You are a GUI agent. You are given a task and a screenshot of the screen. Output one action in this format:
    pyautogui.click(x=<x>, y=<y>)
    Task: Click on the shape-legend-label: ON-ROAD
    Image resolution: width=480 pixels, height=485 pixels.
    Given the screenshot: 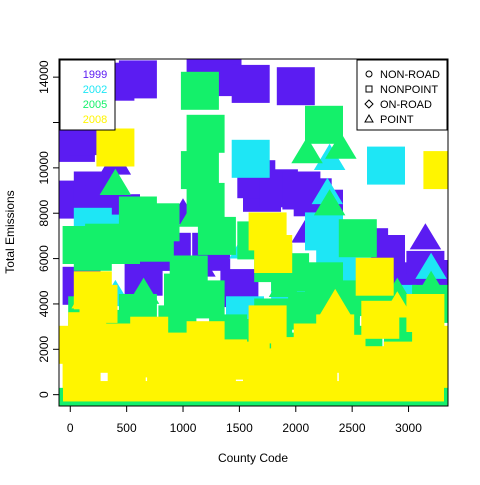 What is the action you would take?
    pyautogui.click(x=406, y=105)
    